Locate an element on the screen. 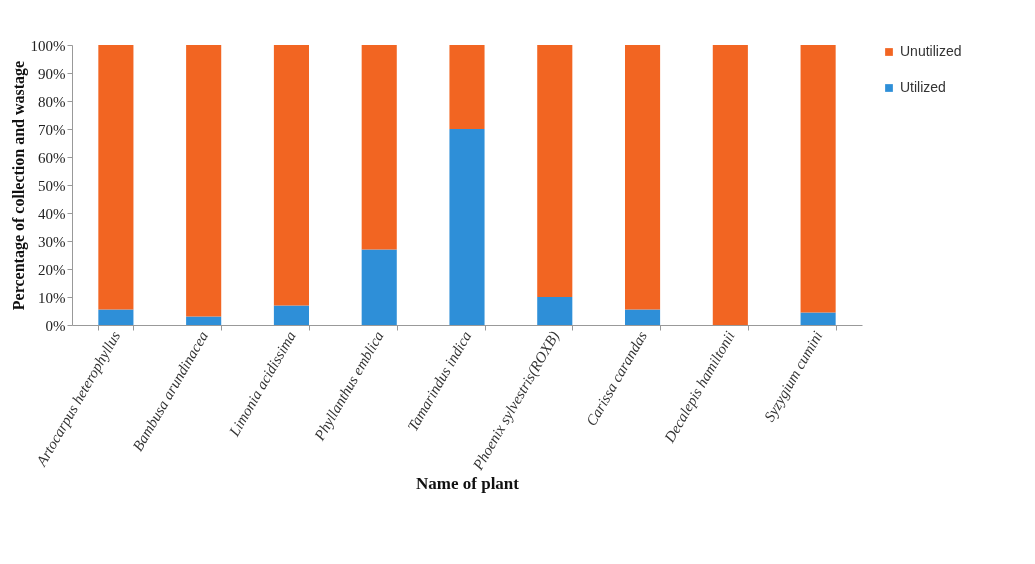 The image size is (1035, 564). y-tick-label: 50% is located at coordinates (52, 185).